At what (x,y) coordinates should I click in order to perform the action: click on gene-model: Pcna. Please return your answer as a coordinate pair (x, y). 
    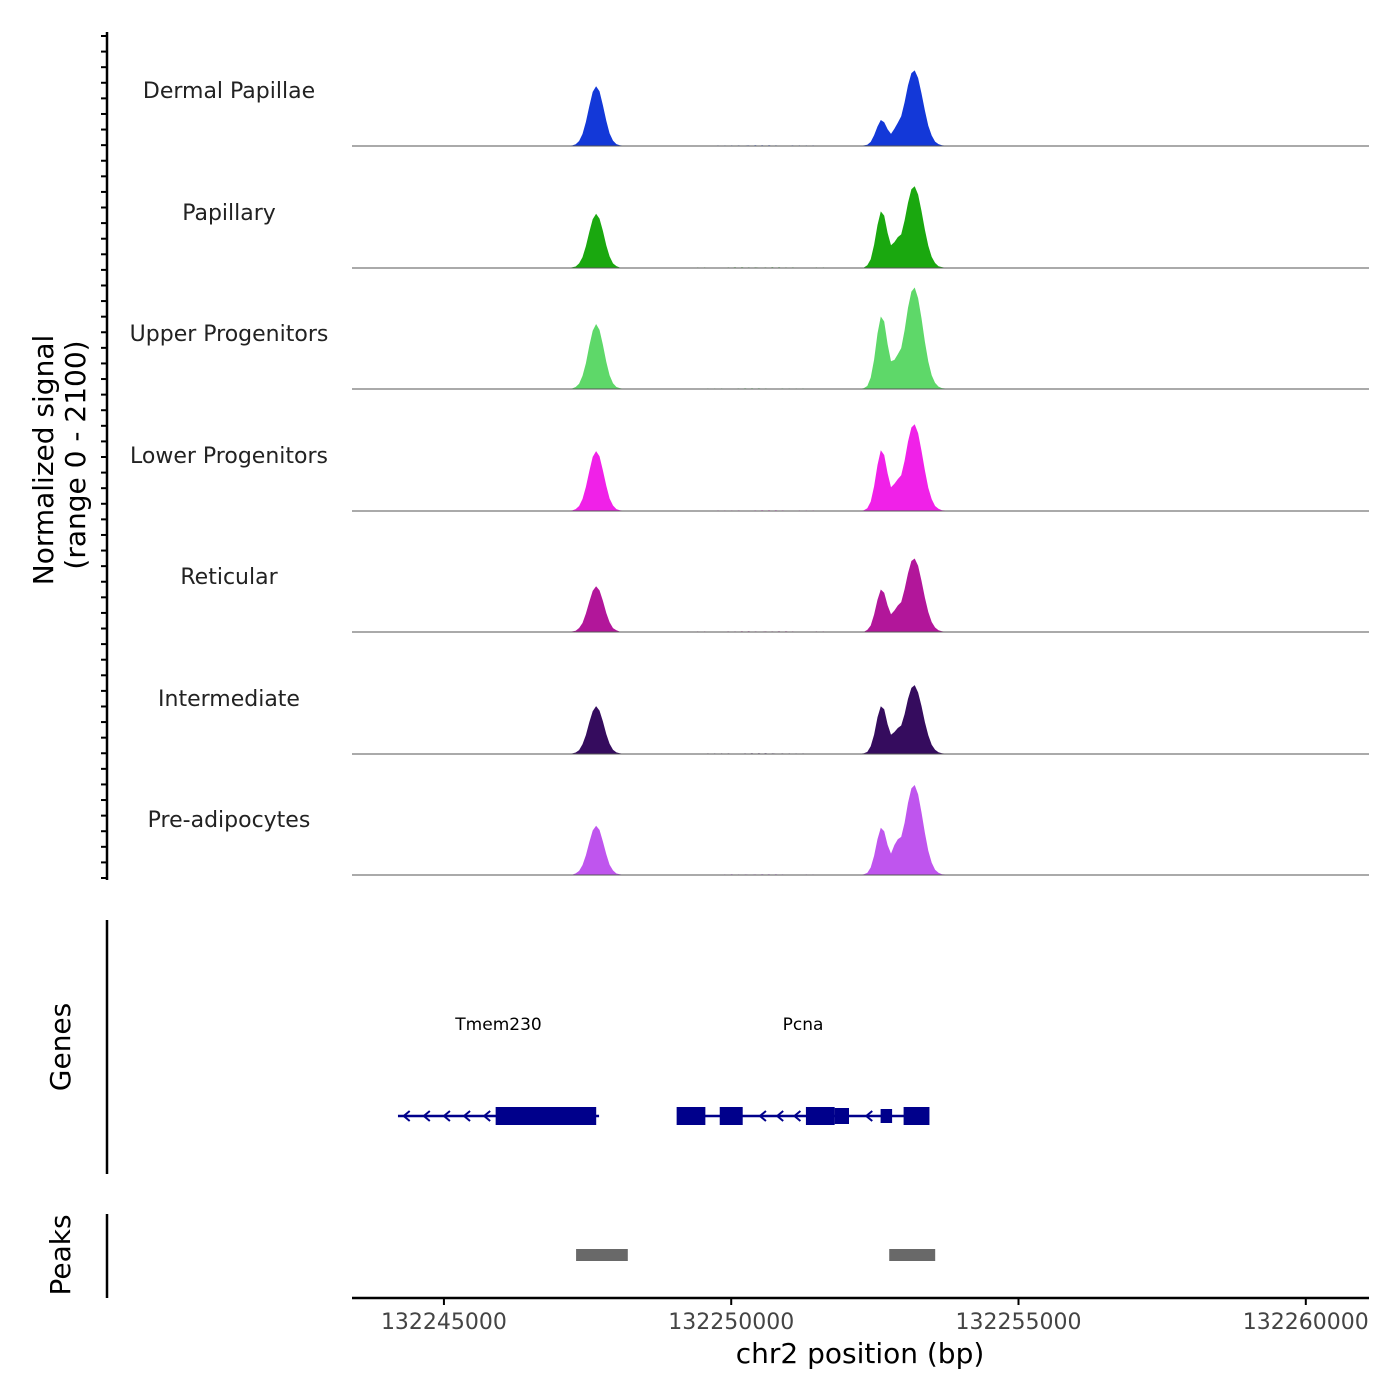
    Looking at the image, I should click on (803, 1070).